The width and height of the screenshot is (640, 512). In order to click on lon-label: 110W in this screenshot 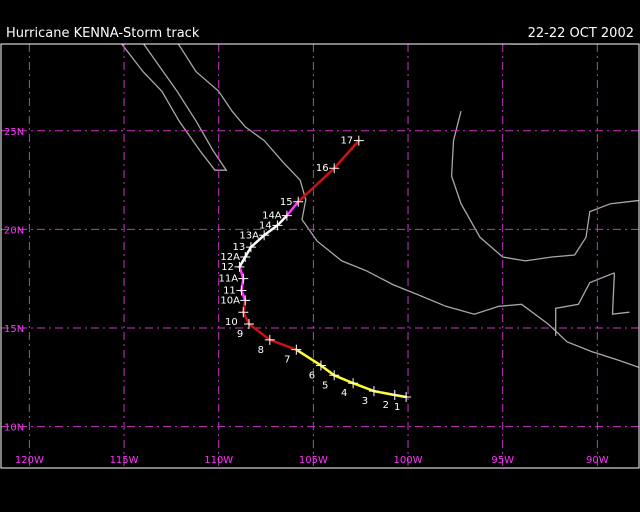, I will do `click(218, 460)`.